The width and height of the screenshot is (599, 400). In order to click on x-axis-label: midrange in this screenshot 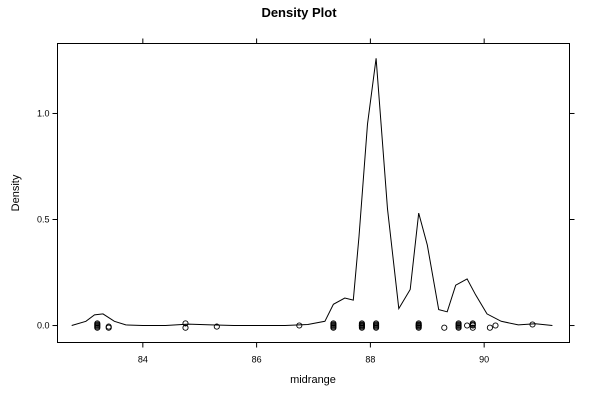, I will do `click(313, 380)`.